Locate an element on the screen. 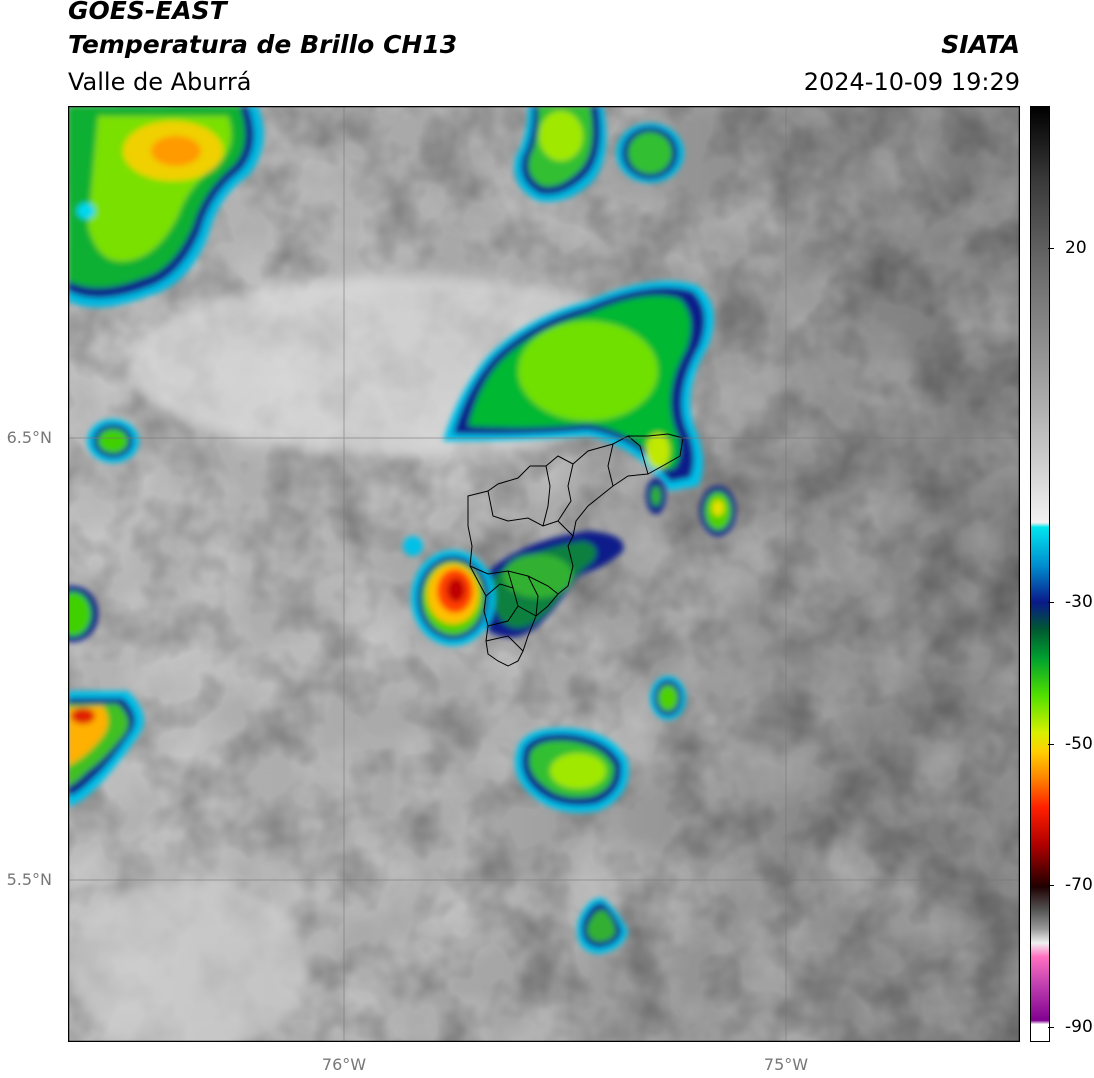 The width and height of the screenshot is (1094, 1078). title: GOES-EAST is located at coordinates (147, 12).